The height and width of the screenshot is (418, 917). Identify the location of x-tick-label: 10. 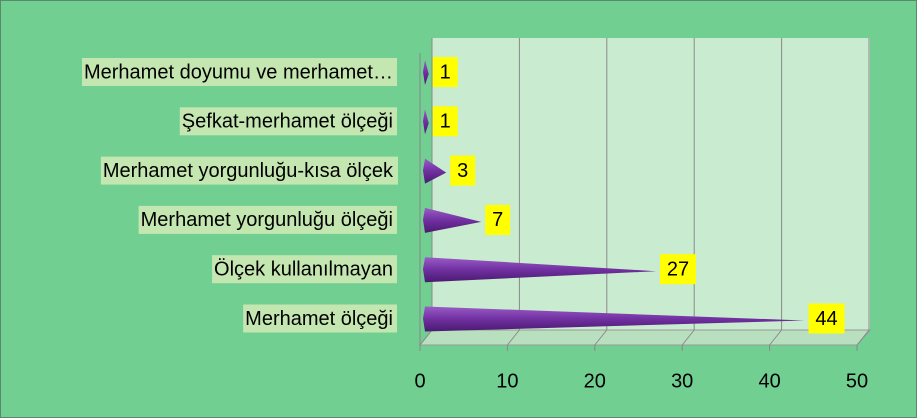
(507, 381).